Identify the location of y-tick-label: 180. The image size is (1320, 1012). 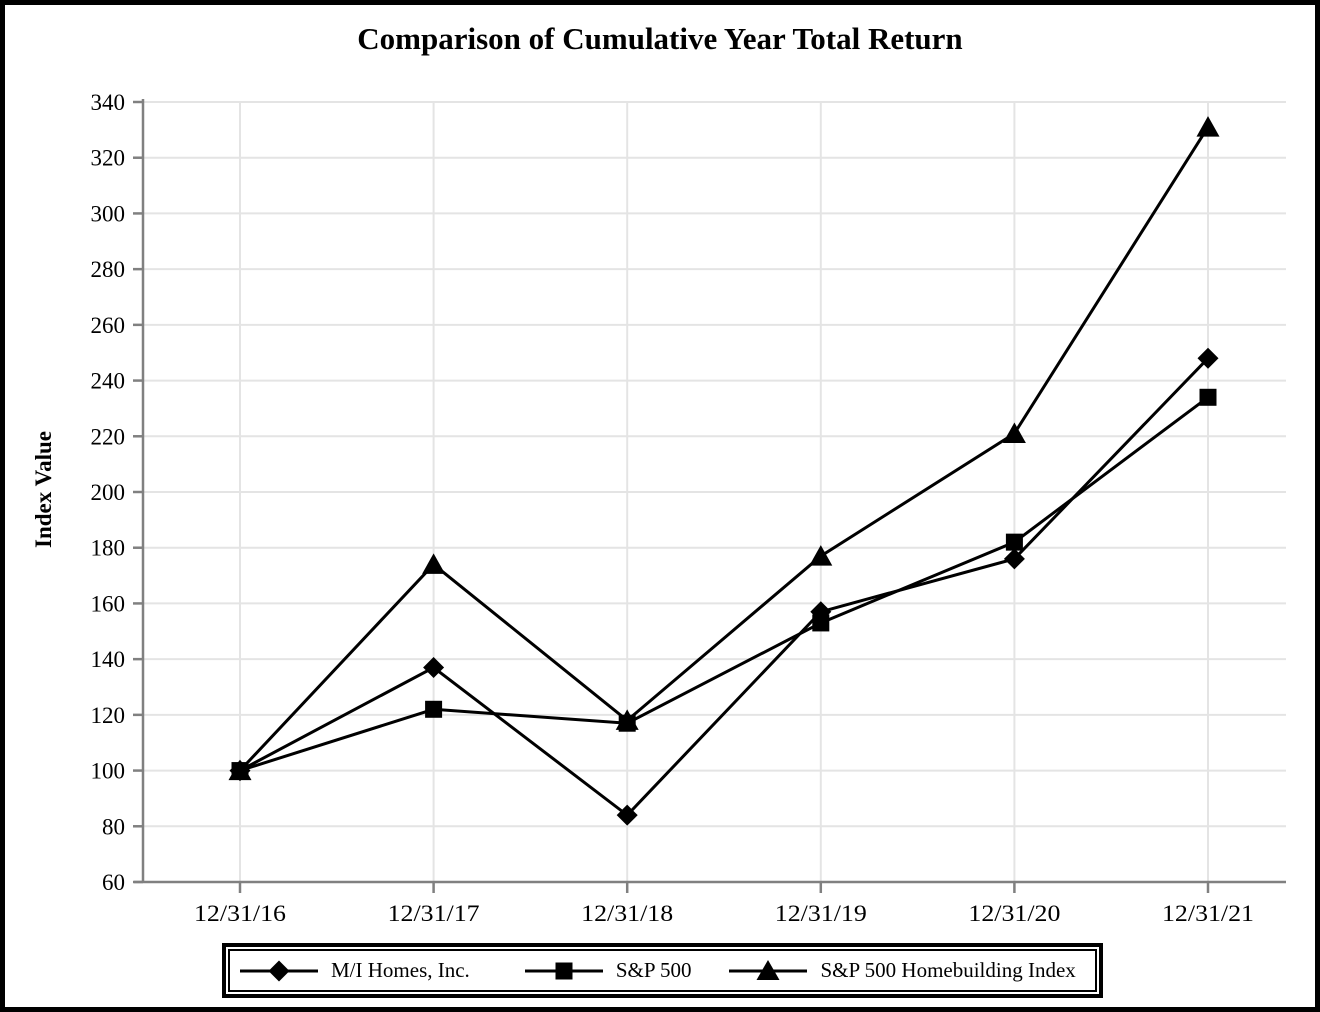
(108, 548).